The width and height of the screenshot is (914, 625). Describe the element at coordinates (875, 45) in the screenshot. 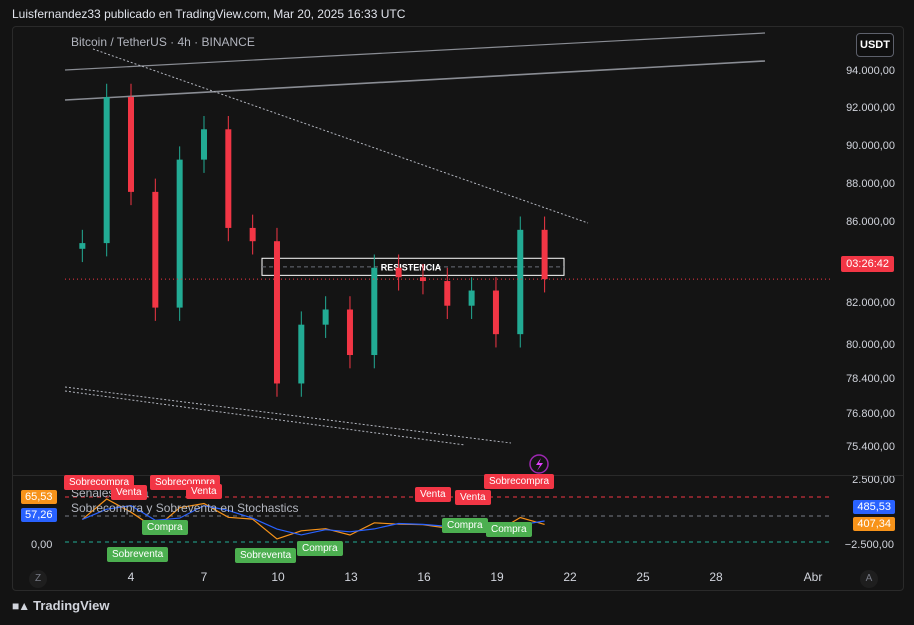

I see `currency-button: USDT` at that location.